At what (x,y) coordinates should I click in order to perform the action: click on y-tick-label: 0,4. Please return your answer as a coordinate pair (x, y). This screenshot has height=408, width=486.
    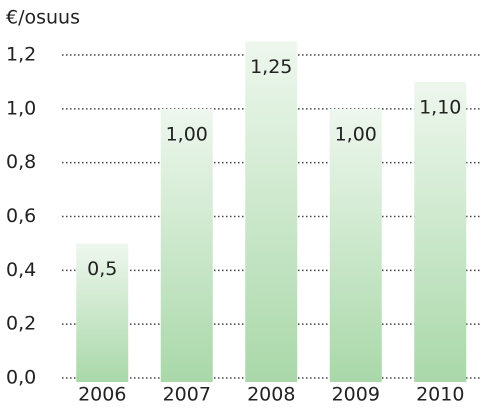
    Looking at the image, I should click on (21, 270).